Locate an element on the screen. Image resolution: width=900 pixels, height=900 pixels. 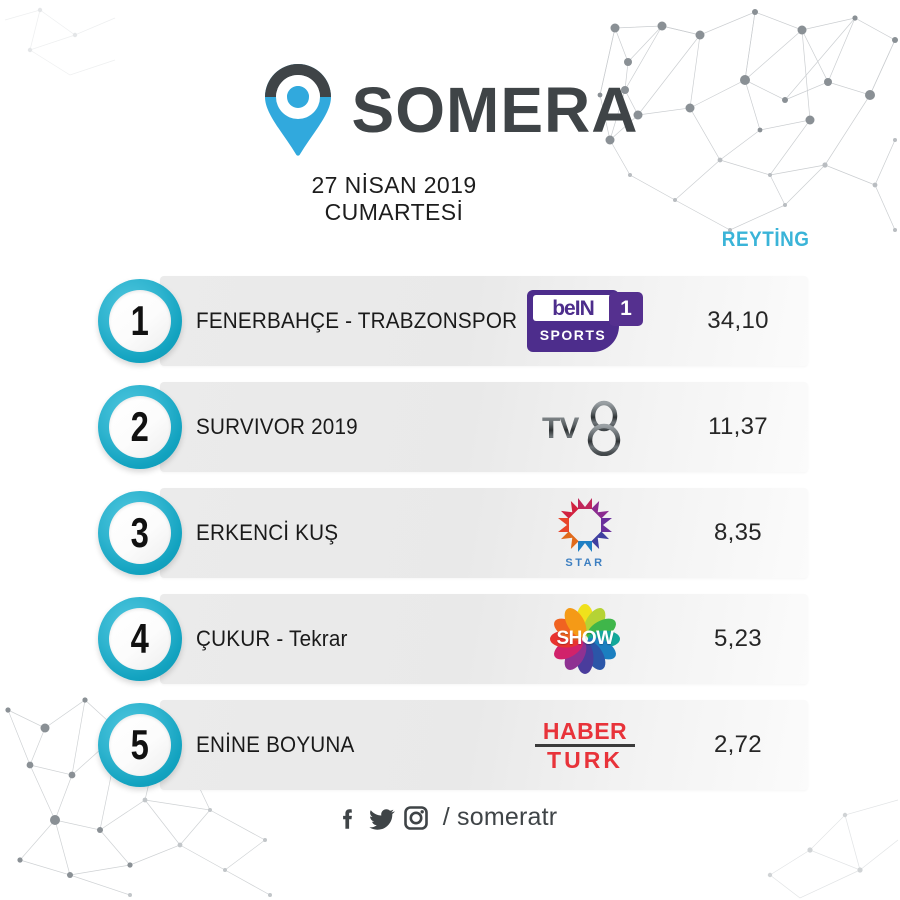
show-tv-logo: SHOW is located at coordinates (585, 639).